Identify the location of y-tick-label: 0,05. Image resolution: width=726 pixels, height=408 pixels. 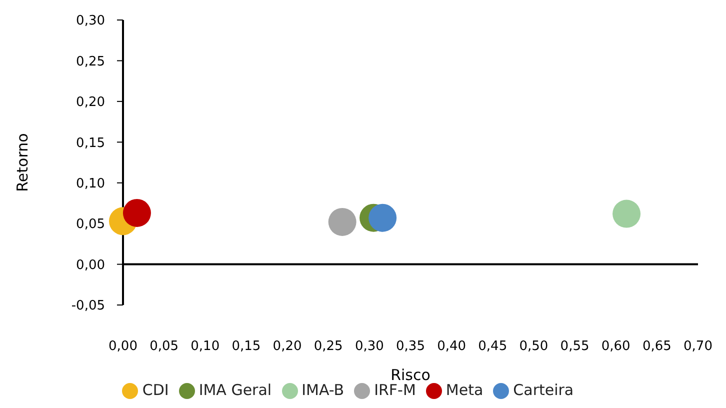
(90, 224).